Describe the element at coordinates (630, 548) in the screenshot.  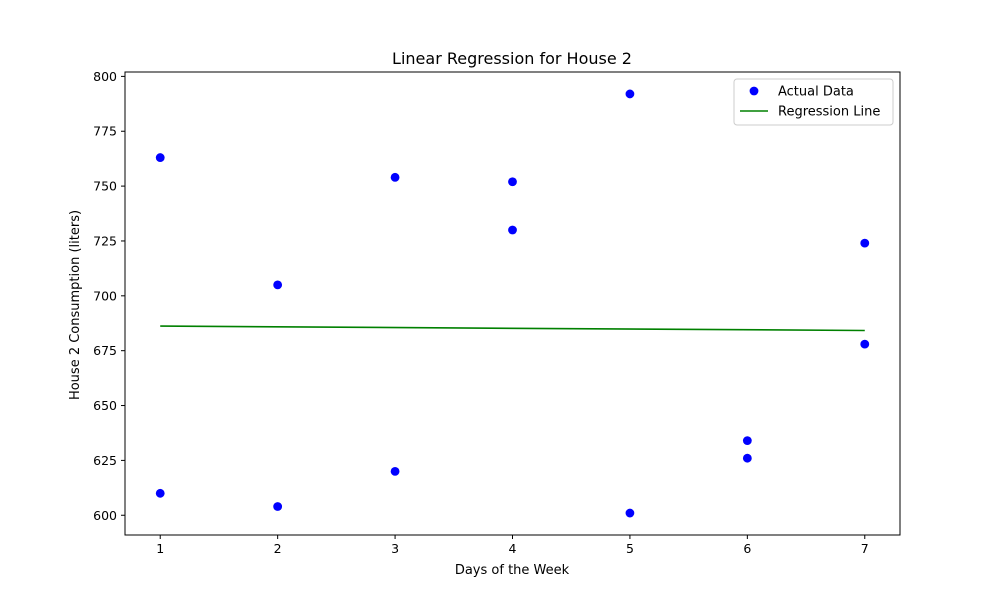
I see `x-tick-label: 5` at that location.